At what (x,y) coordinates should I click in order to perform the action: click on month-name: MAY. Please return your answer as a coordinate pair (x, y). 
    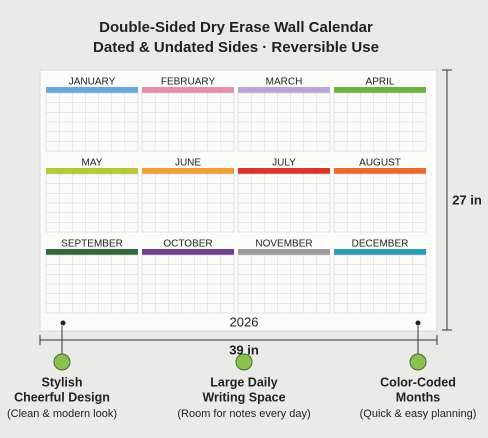
    Looking at the image, I should click on (92, 163).